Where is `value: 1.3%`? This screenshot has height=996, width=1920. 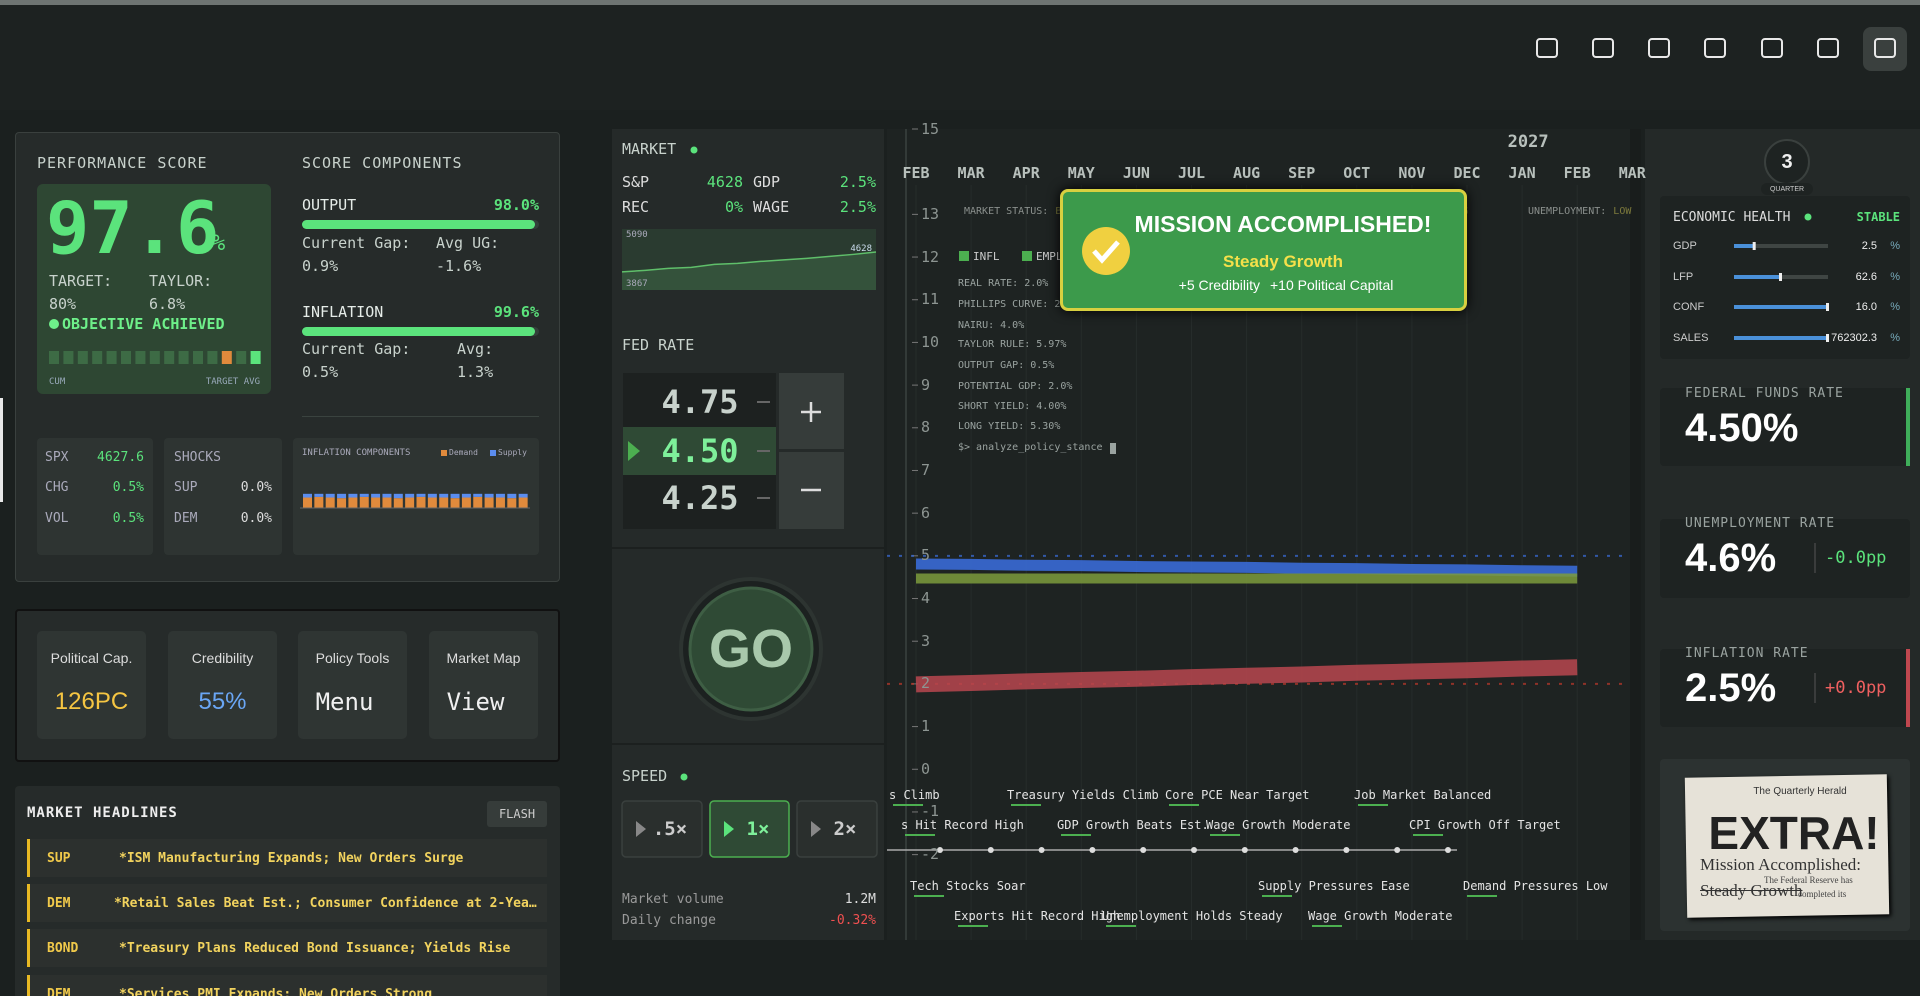 value: 1.3% is located at coordinates (475, 371).